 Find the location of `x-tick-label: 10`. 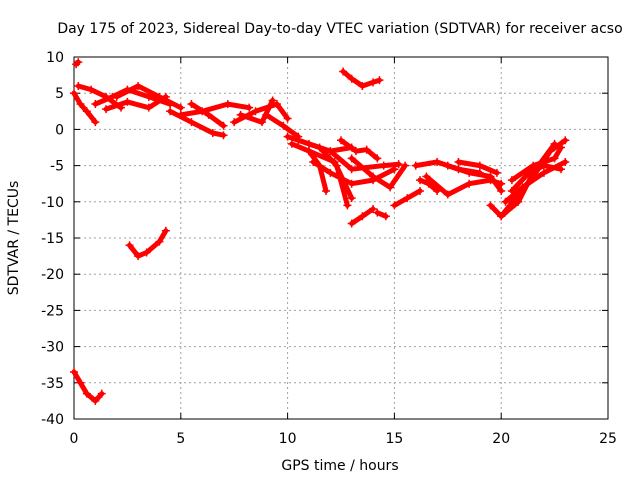

x-tick-label: 10 is located at coordinates (288, 439).